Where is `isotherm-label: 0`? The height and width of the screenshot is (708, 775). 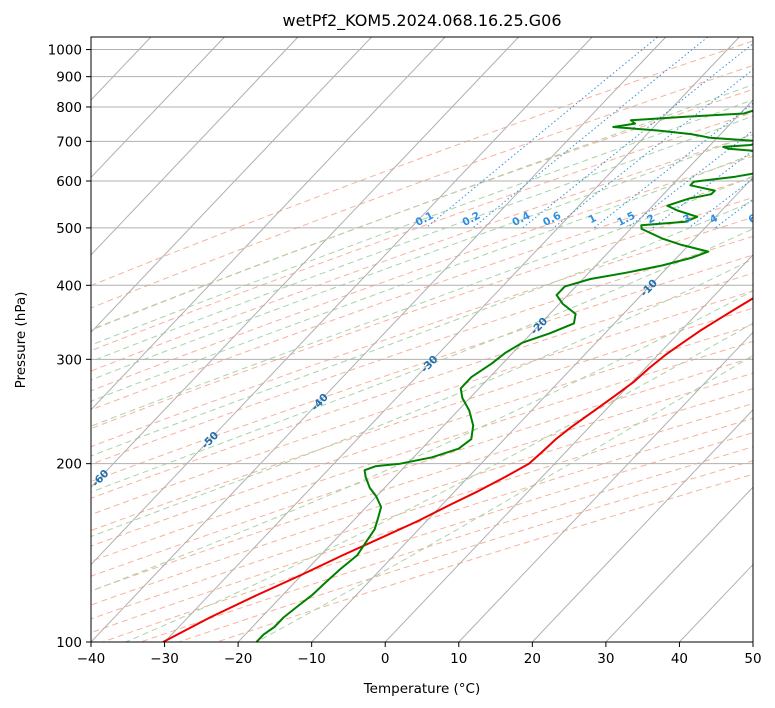
isotherm-label: 0 is located at coordinates (759, 251).